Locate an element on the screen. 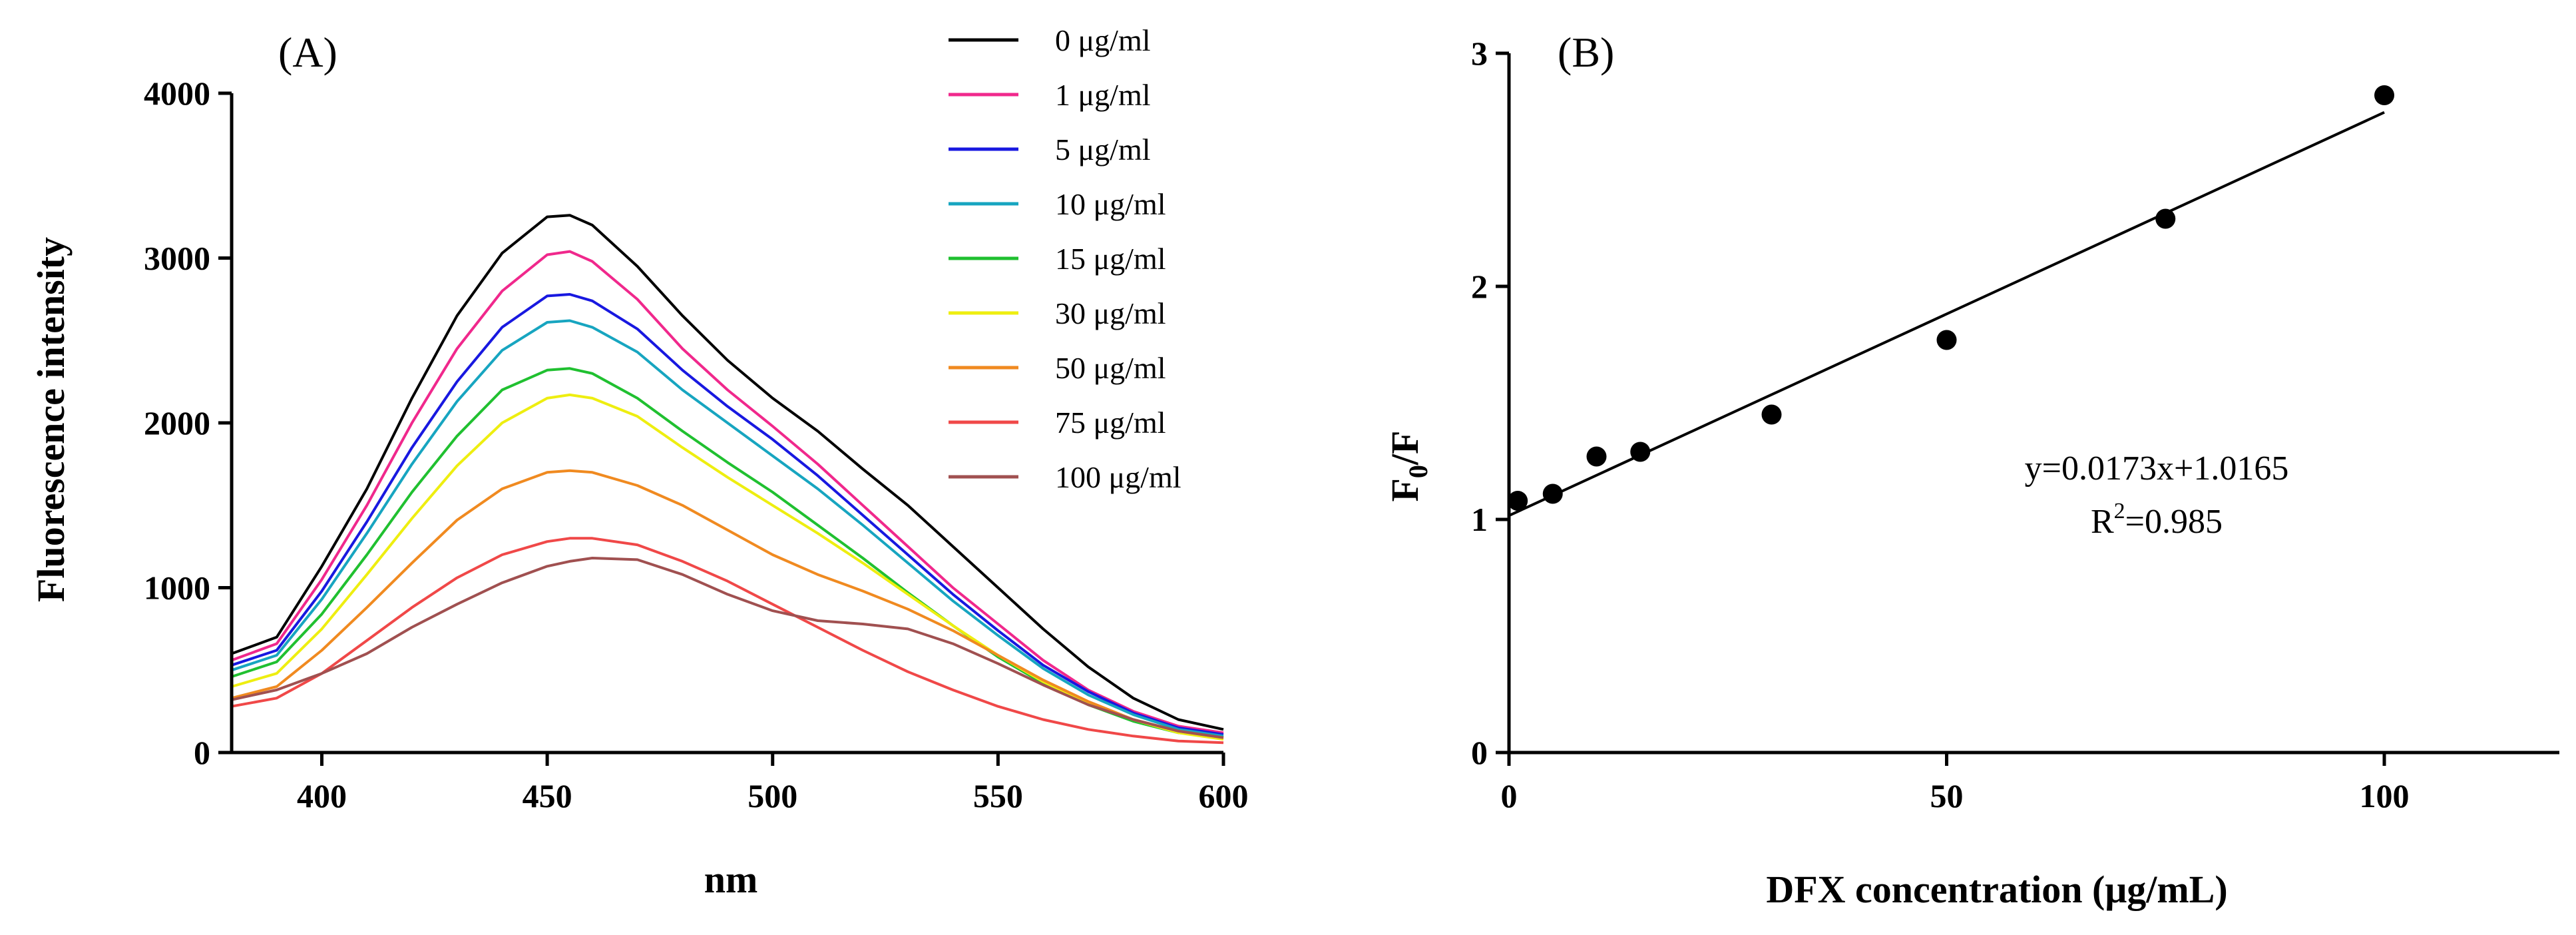 Image resolution: width=2576 pixels, height=935 pixels. panel-a-y-axis-title: Fluorescence intensity is located at coordinates (51, 420).